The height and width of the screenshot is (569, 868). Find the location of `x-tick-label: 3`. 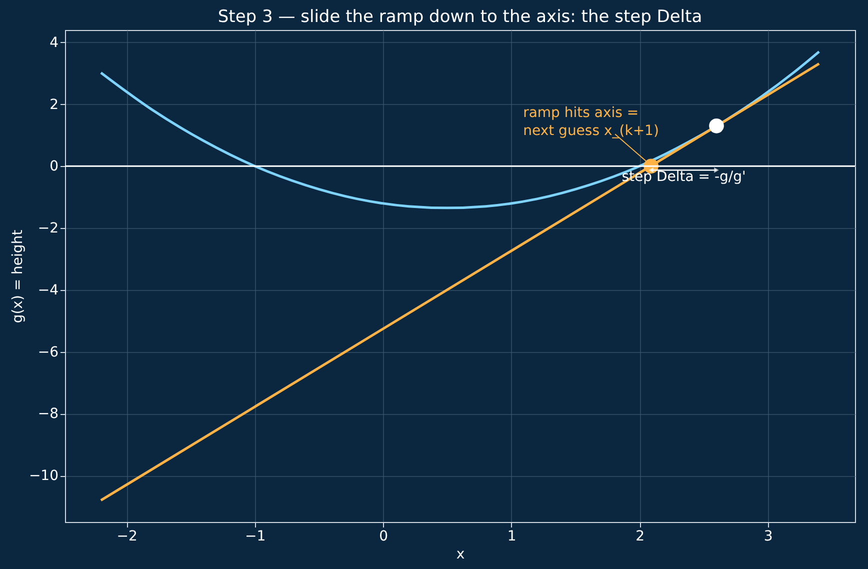

x-tick-label: 3 is located at coordinates (768, 536).